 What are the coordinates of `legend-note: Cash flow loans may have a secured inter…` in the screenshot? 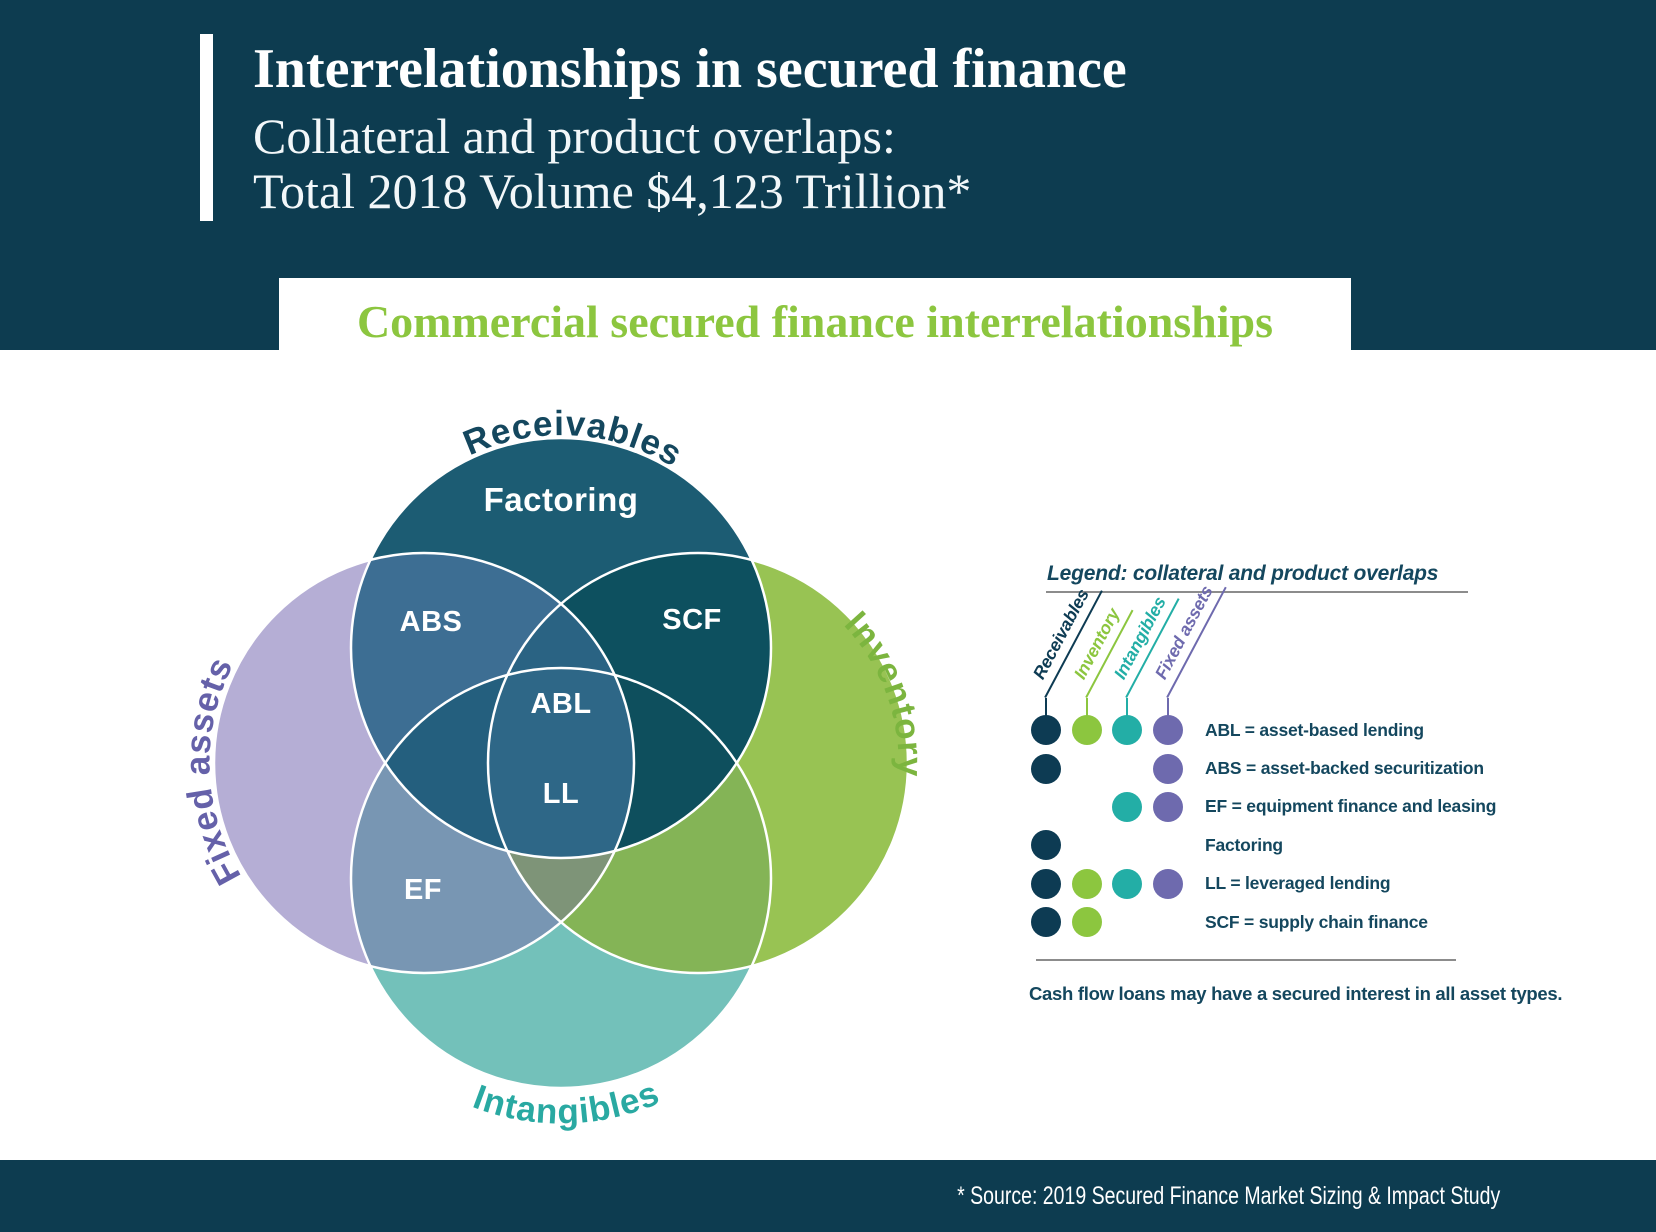 It's located at (1296, 993).